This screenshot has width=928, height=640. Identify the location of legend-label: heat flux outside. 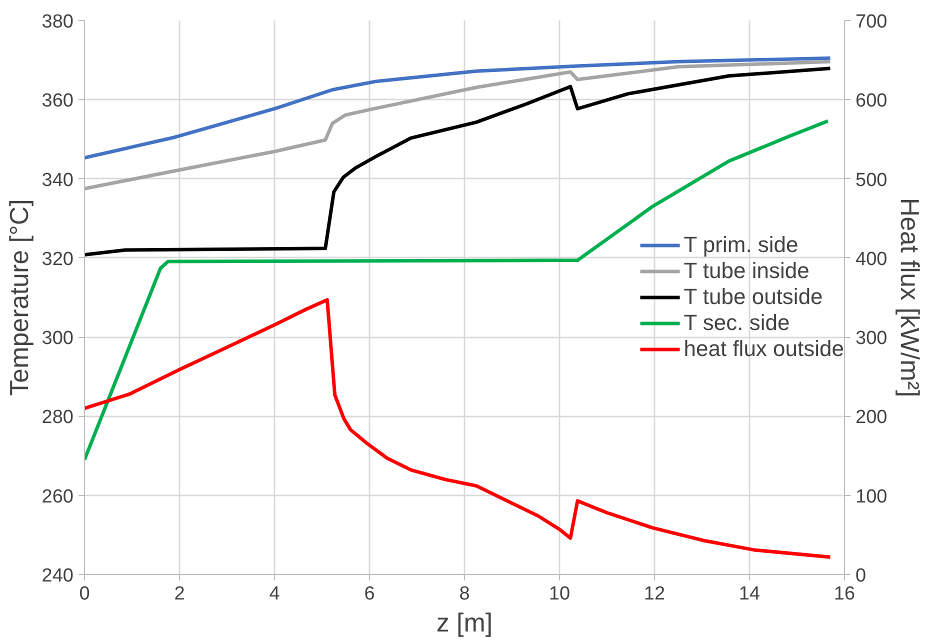
(764, 349).